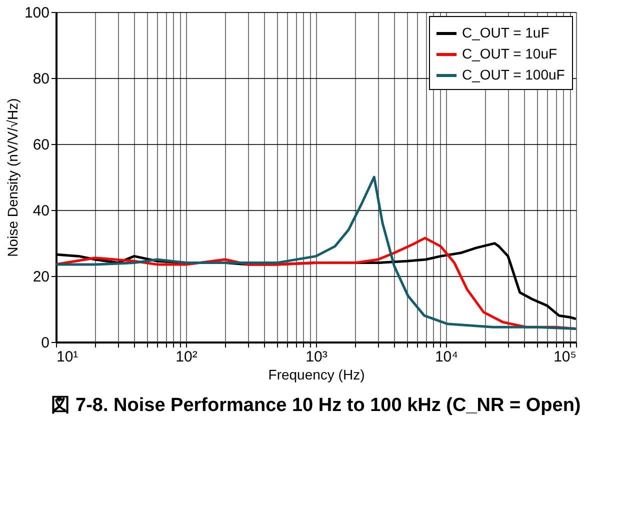 The height and width of the screenshot is (508, 644). I want to click on x-tick-label: 10², so click(187, 357).